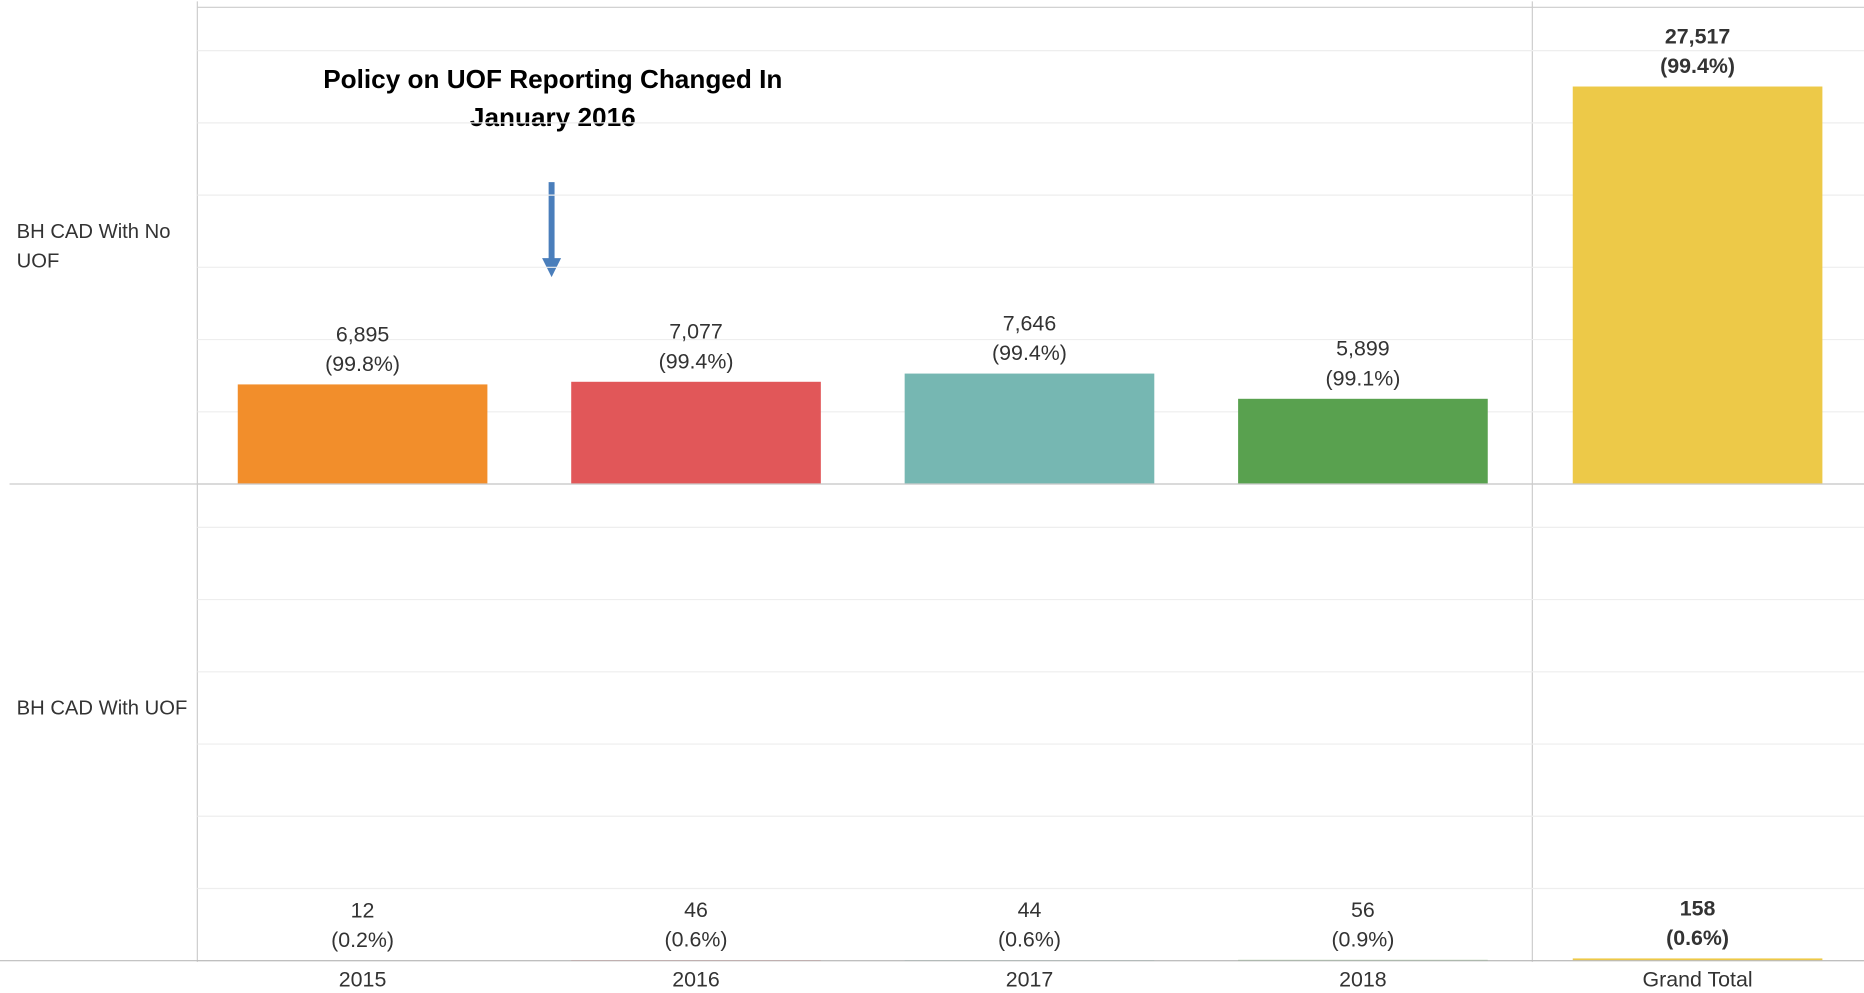  I want to click on x-tick-label: 2016, so click(696, 980).